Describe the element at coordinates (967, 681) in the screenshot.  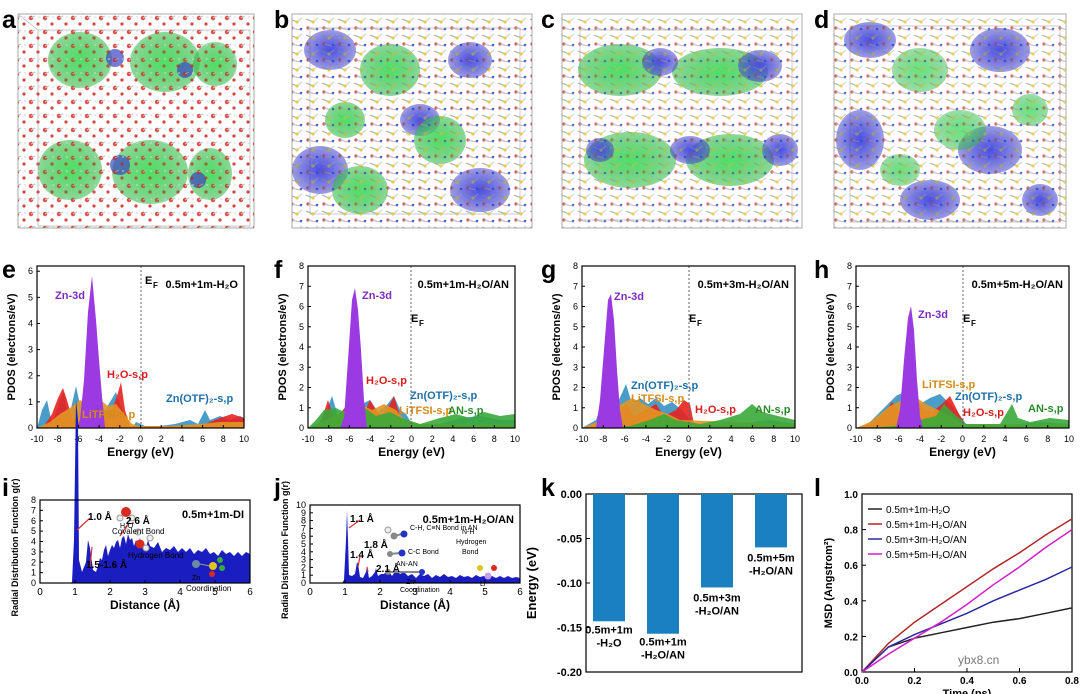
I see `x-tick-label: 0.4` at that location.